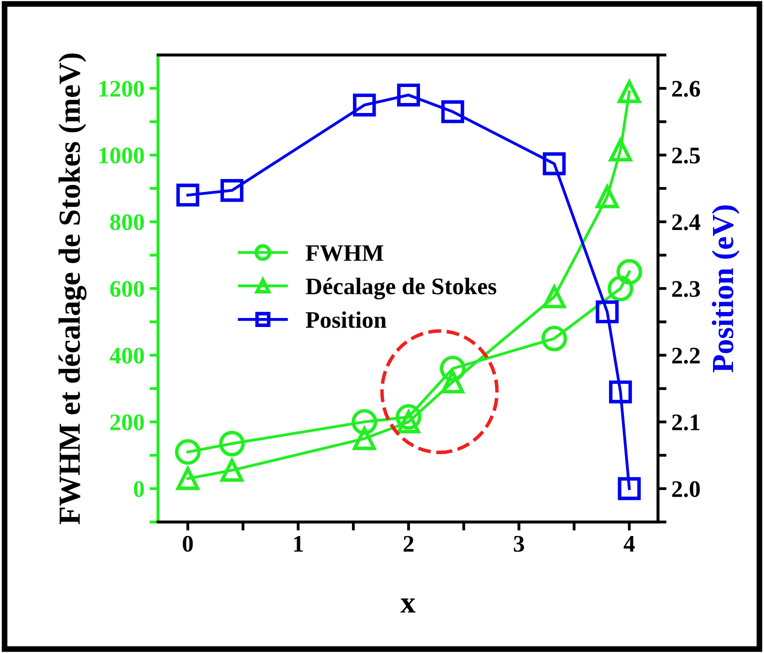  Describe the element at coordinates (72, 289) in the screenshot. I see `y-axis-title: FWHM et décalage de Stokes (meV)` at that location.